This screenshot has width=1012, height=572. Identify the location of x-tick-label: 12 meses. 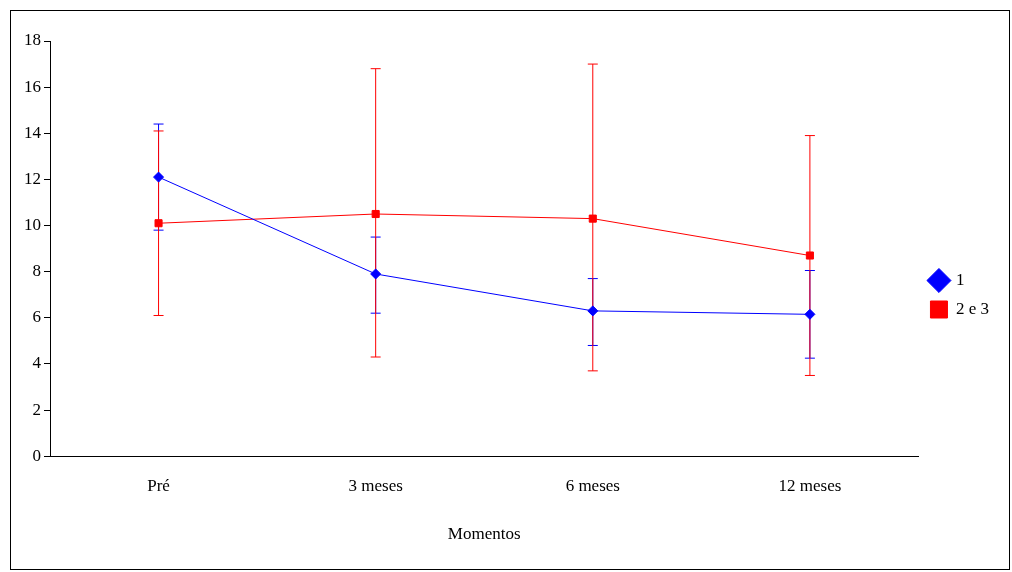
(810, 485).